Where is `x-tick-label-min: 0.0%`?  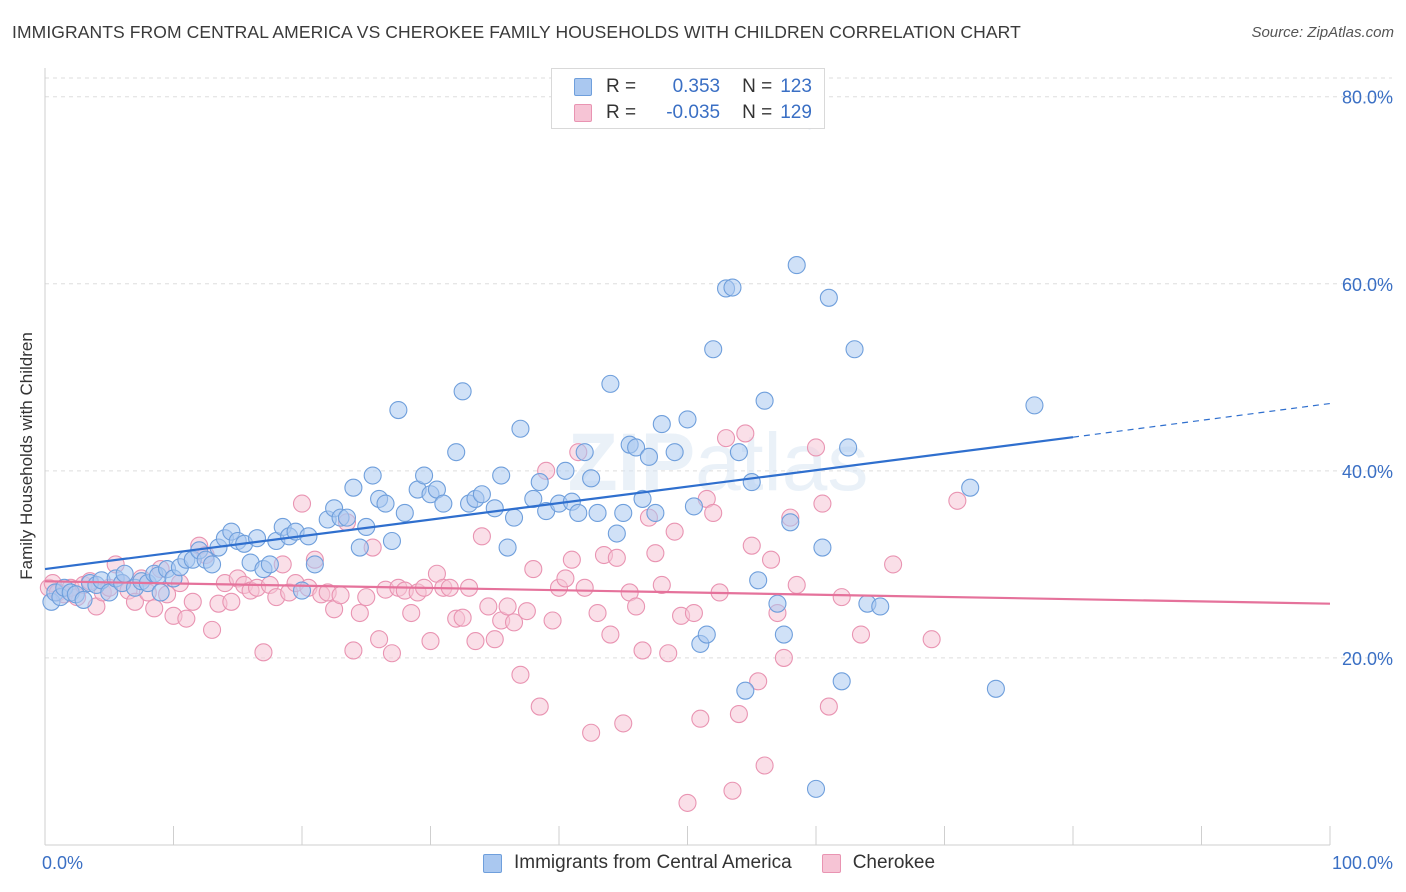
x-tick-label-min: 0.0% is located at coordinates (62, 863).